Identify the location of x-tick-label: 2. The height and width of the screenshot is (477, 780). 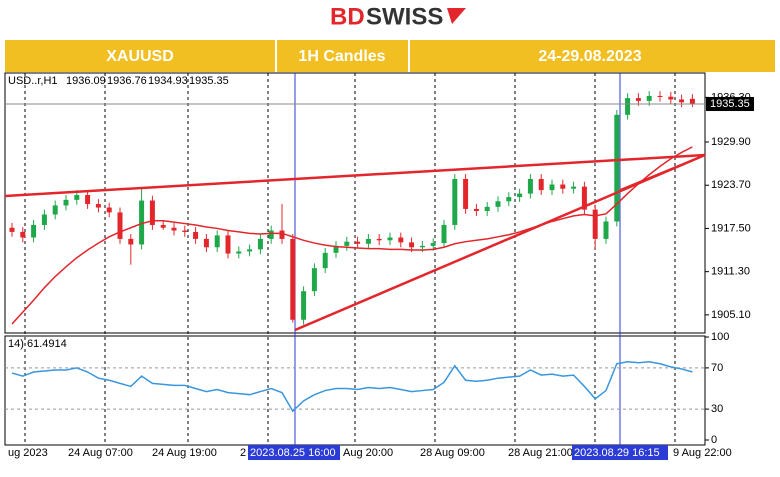
(243, 453).